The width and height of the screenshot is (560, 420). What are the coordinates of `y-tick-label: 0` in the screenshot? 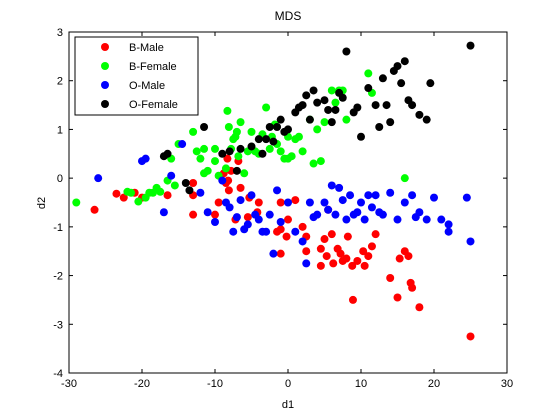 It's located at (60, 179).